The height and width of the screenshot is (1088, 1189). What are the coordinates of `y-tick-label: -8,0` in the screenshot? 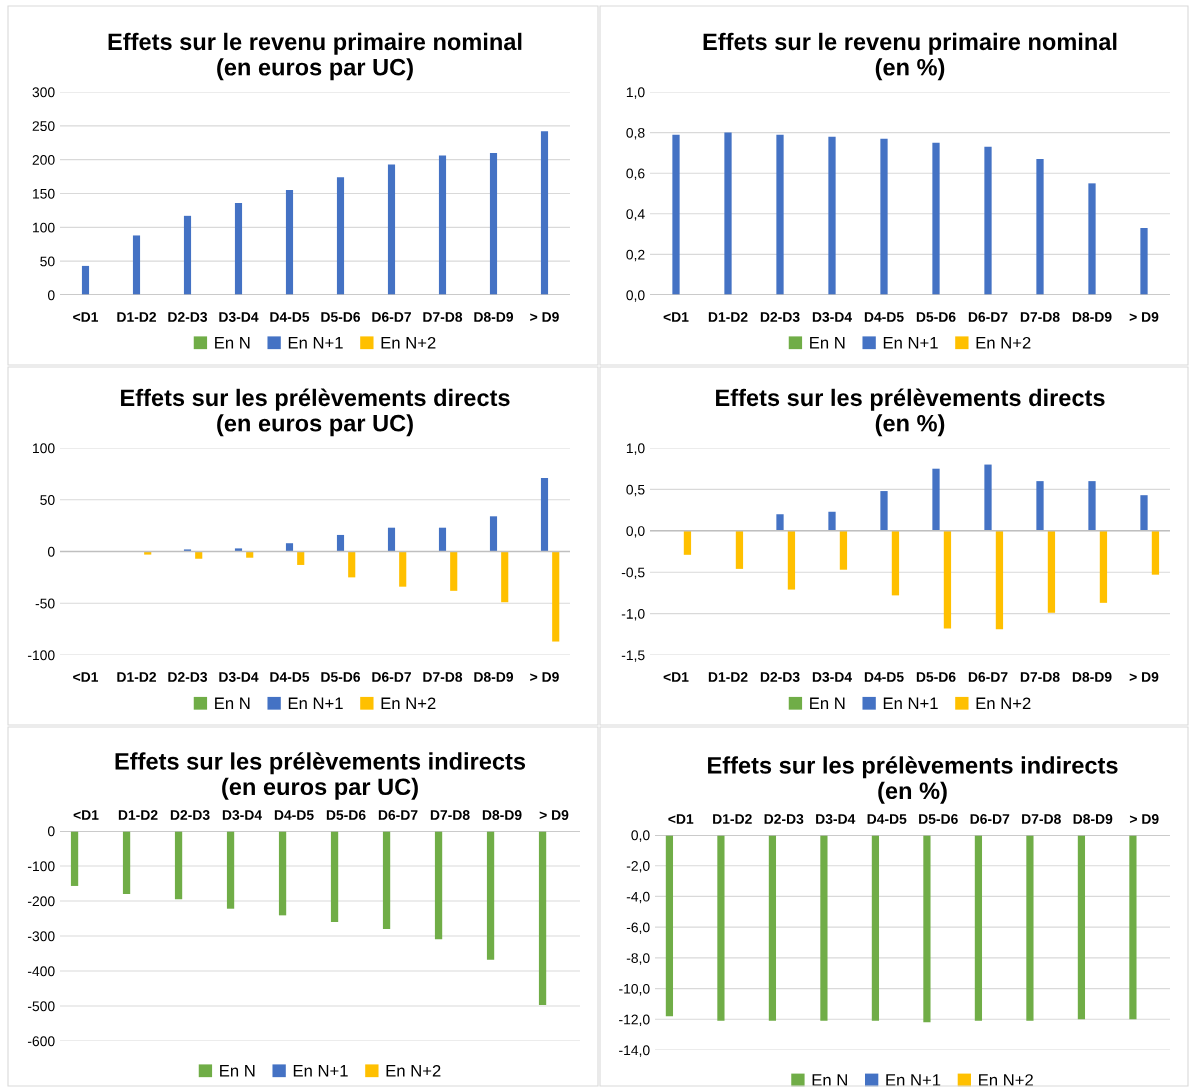 It's located at (638, 959).